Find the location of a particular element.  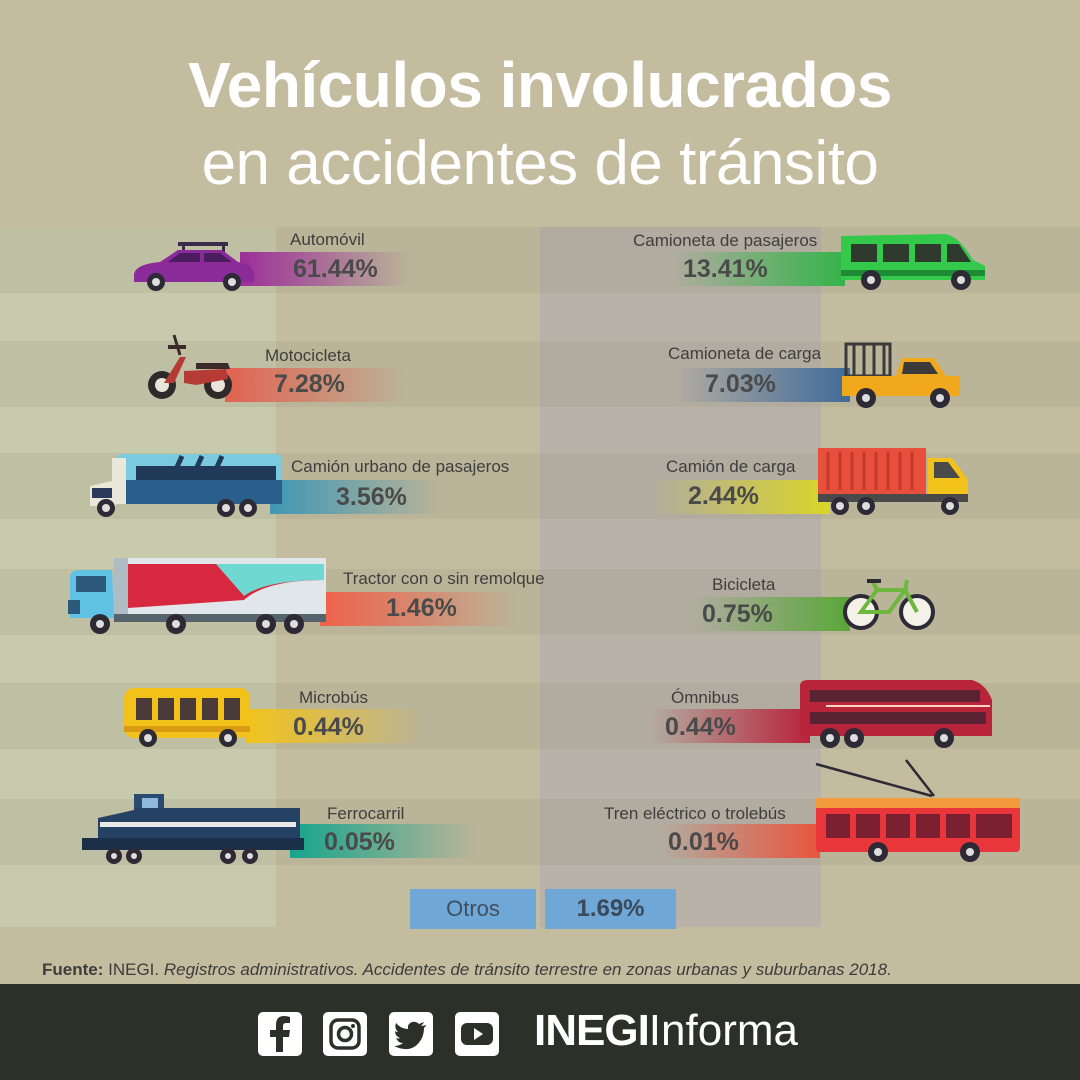

motorcycle-icon is located at coordinates (190, 368).